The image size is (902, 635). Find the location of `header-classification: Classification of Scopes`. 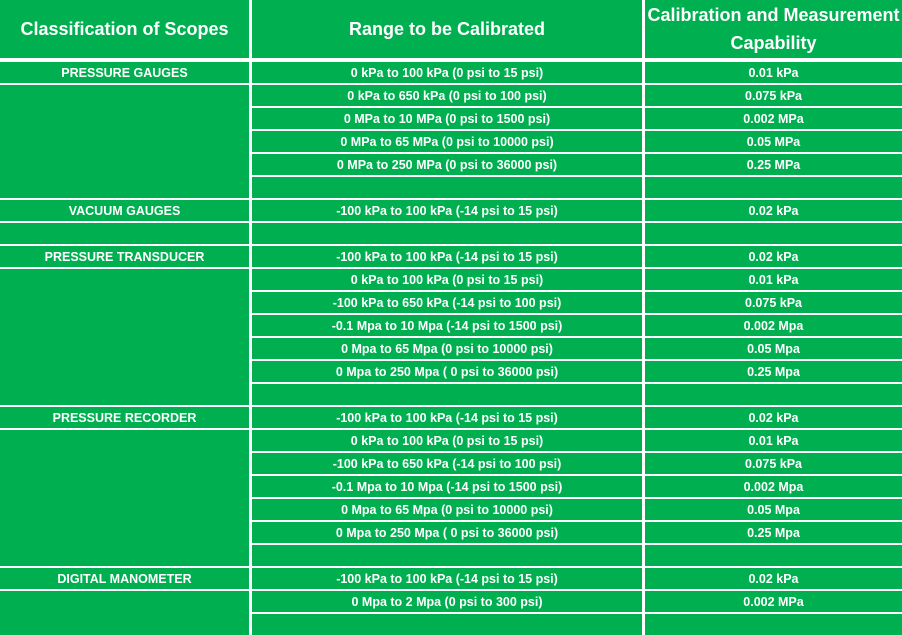

header-classification: Classification of Scopes is located at coordinates (124, 29).